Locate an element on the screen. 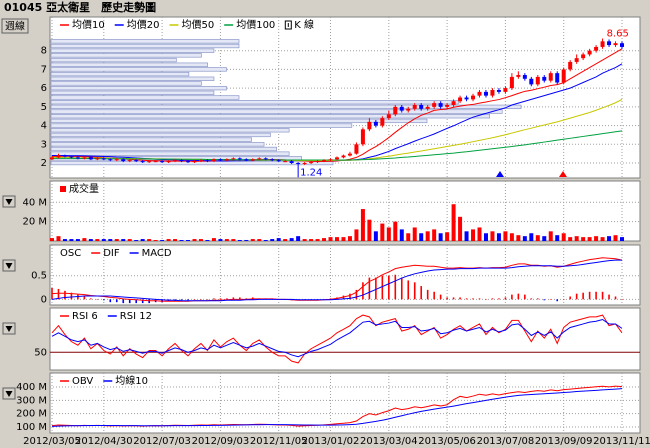 The image size is (650, 448). period-button-label: 週線 is located at coordinates (15, 26).